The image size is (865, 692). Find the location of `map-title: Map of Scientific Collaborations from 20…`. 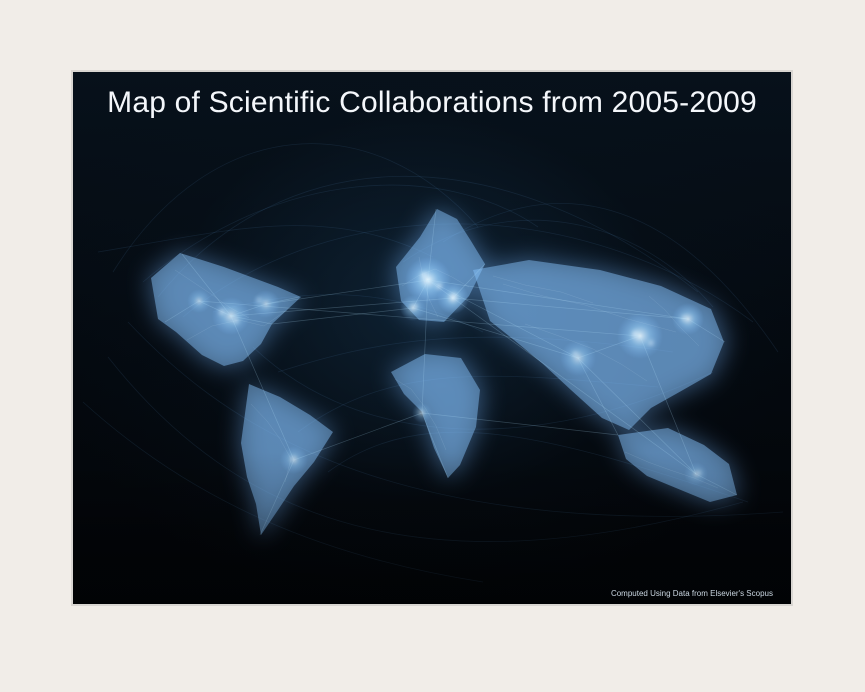

map-title: Map of Scientific Collaborations from 20… is located at coordinates (432, 102).